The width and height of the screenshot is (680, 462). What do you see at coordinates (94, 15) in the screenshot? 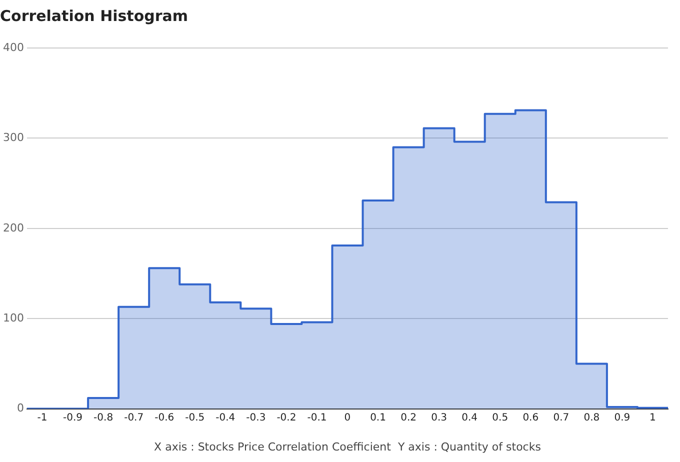
I see `chart-title: Correlation Histogram` at bounding box center [94, 15].